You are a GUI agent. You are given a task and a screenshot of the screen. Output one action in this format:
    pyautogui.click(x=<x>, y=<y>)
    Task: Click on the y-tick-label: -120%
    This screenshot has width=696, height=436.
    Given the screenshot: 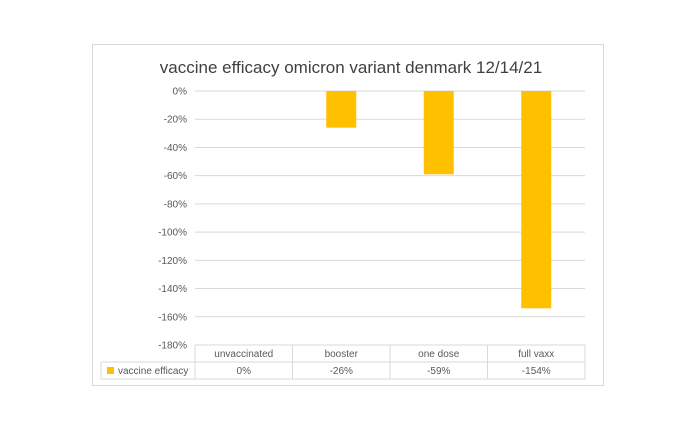 What is the action you would take?
    pyautogui.click(x=172, y=261)
    